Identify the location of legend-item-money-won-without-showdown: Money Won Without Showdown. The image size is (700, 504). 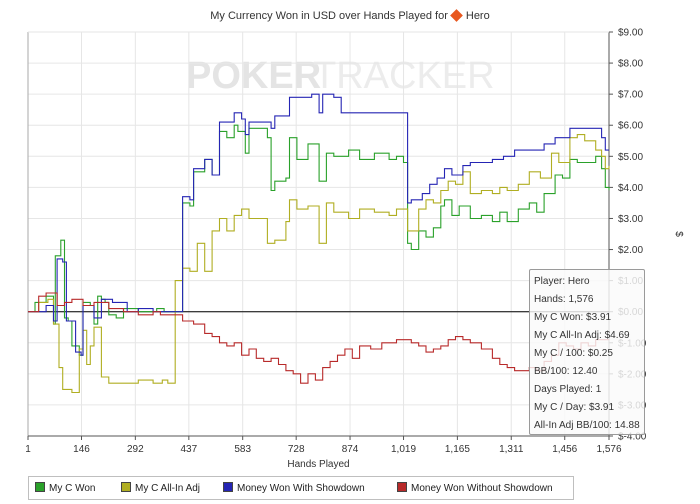
(475, 488).